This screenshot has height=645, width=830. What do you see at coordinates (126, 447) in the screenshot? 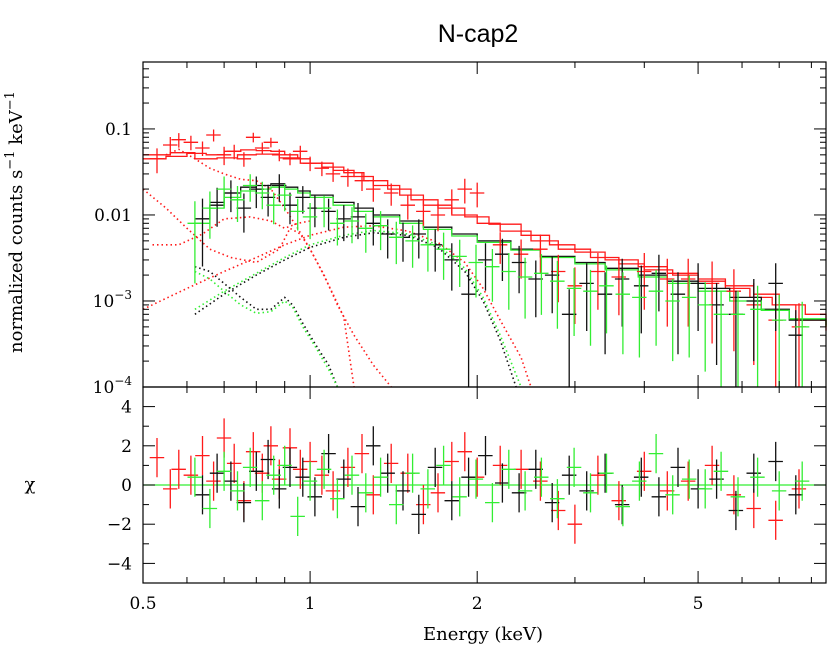
I see `chi-tick-label-1: 2` at bounding box center [126, 447].